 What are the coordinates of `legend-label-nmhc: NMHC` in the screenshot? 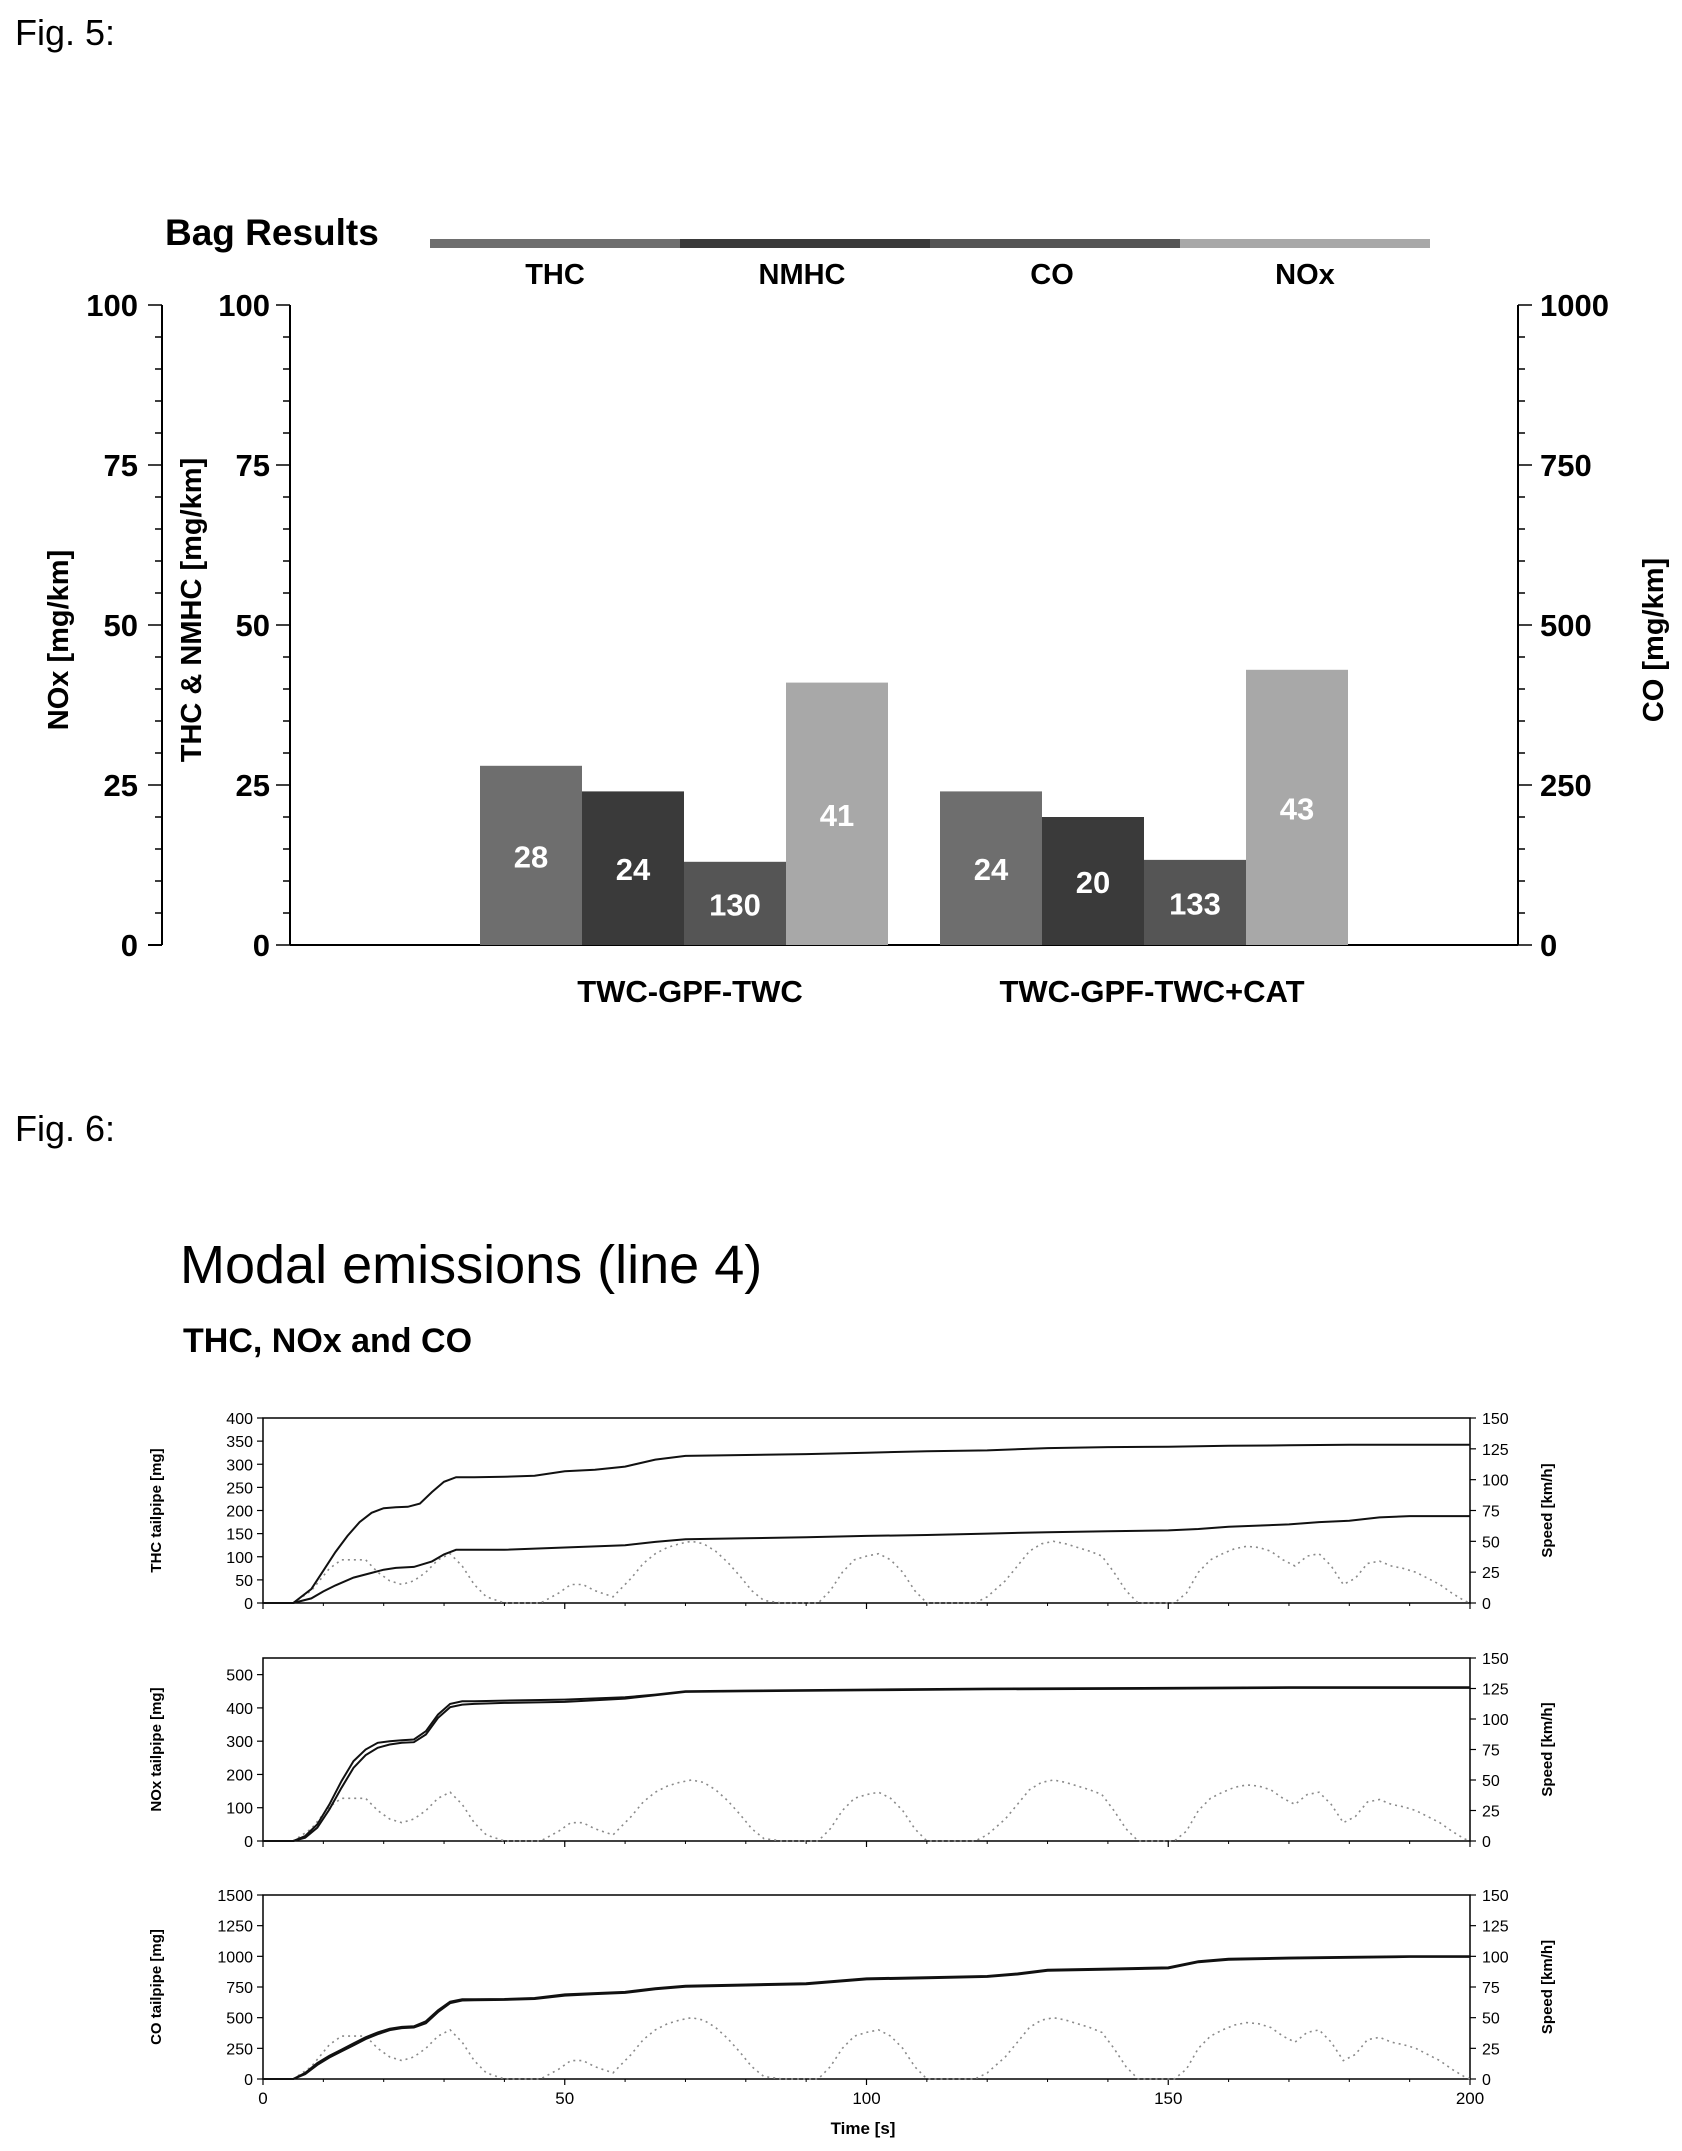 It's located at (802, 275).